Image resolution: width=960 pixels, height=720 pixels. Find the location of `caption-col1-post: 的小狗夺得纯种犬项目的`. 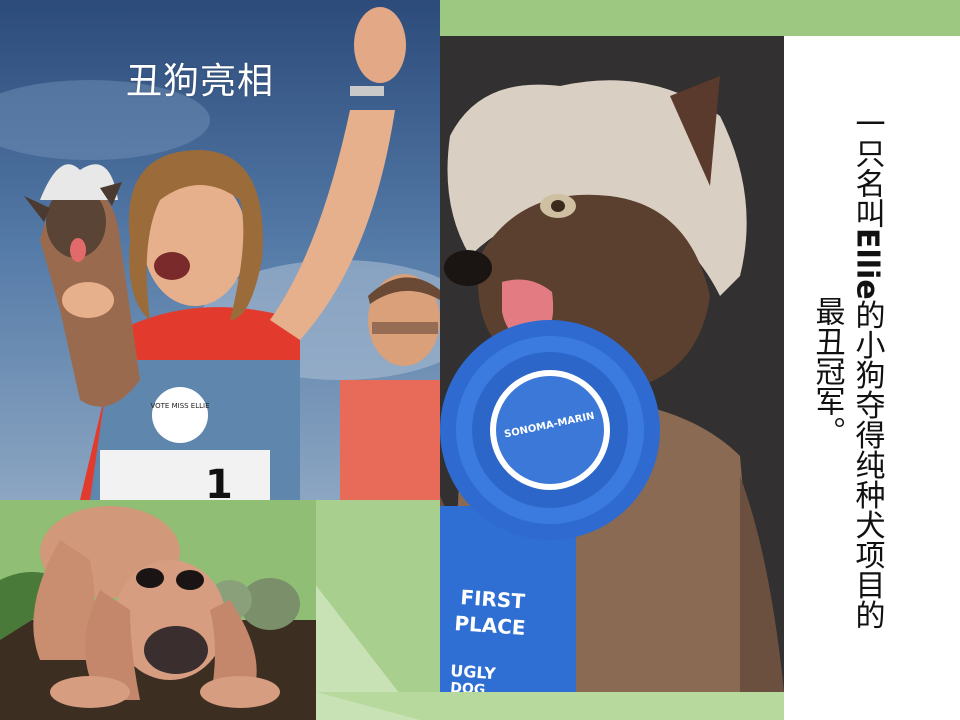

caption-col1-post: 的小狗夺得纯种犬项目的 is located at coordinates (867, 464).